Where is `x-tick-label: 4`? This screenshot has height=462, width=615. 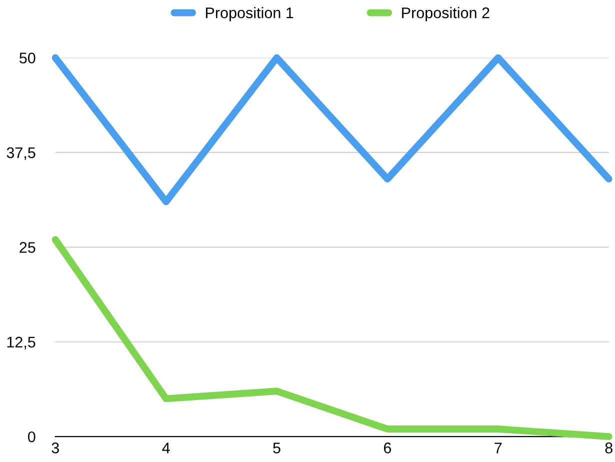 x-tick-label: 4 is located at coordinates (166, 448).